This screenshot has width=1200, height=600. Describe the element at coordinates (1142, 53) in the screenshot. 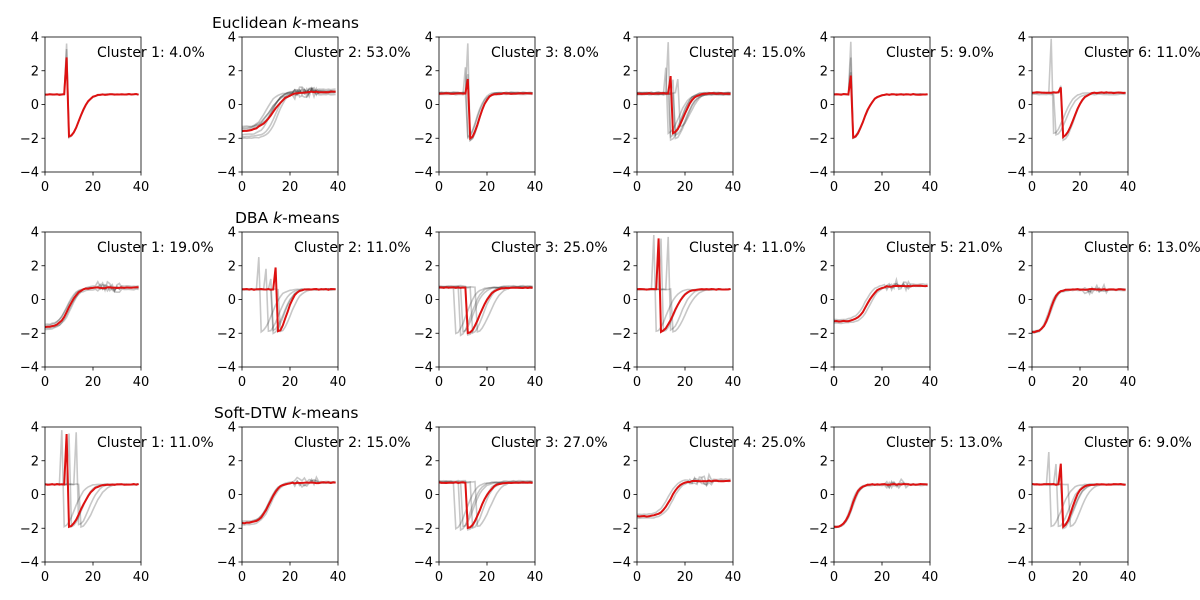

I see `cluster-annotation: Cluster 6: 11.0%` at that location.